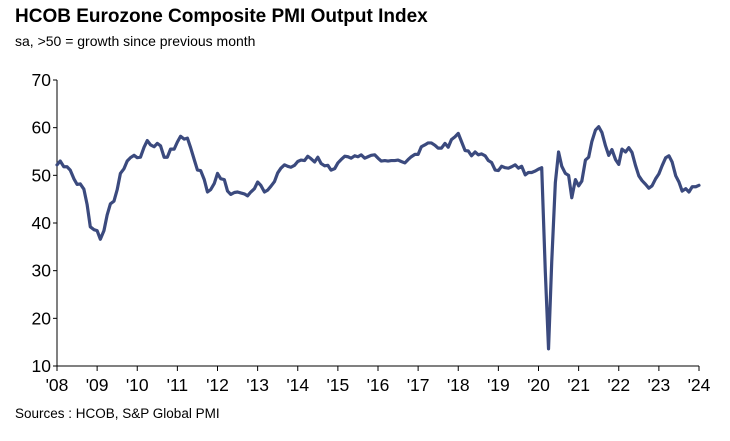  What do you see at coordinates (55, 223) in the screenshot?
I see `y-axis-tick-marks` at bounding box center [55, 223].